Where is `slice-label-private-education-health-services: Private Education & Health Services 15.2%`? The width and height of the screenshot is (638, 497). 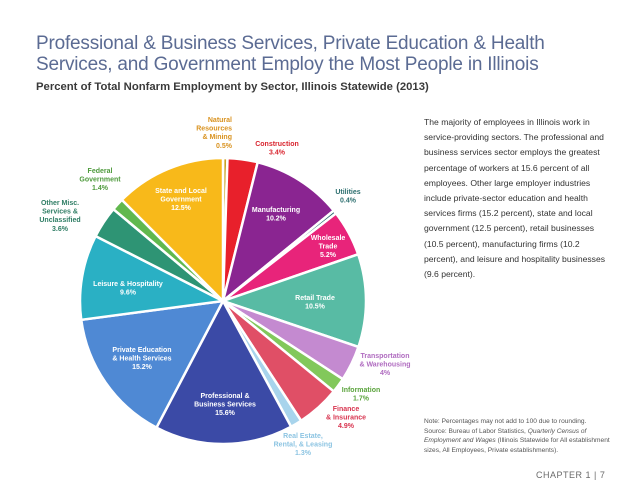 slice-label-private-education-health-services: Private Education & Health Services 15.2% is located at coordinates (141, 359).